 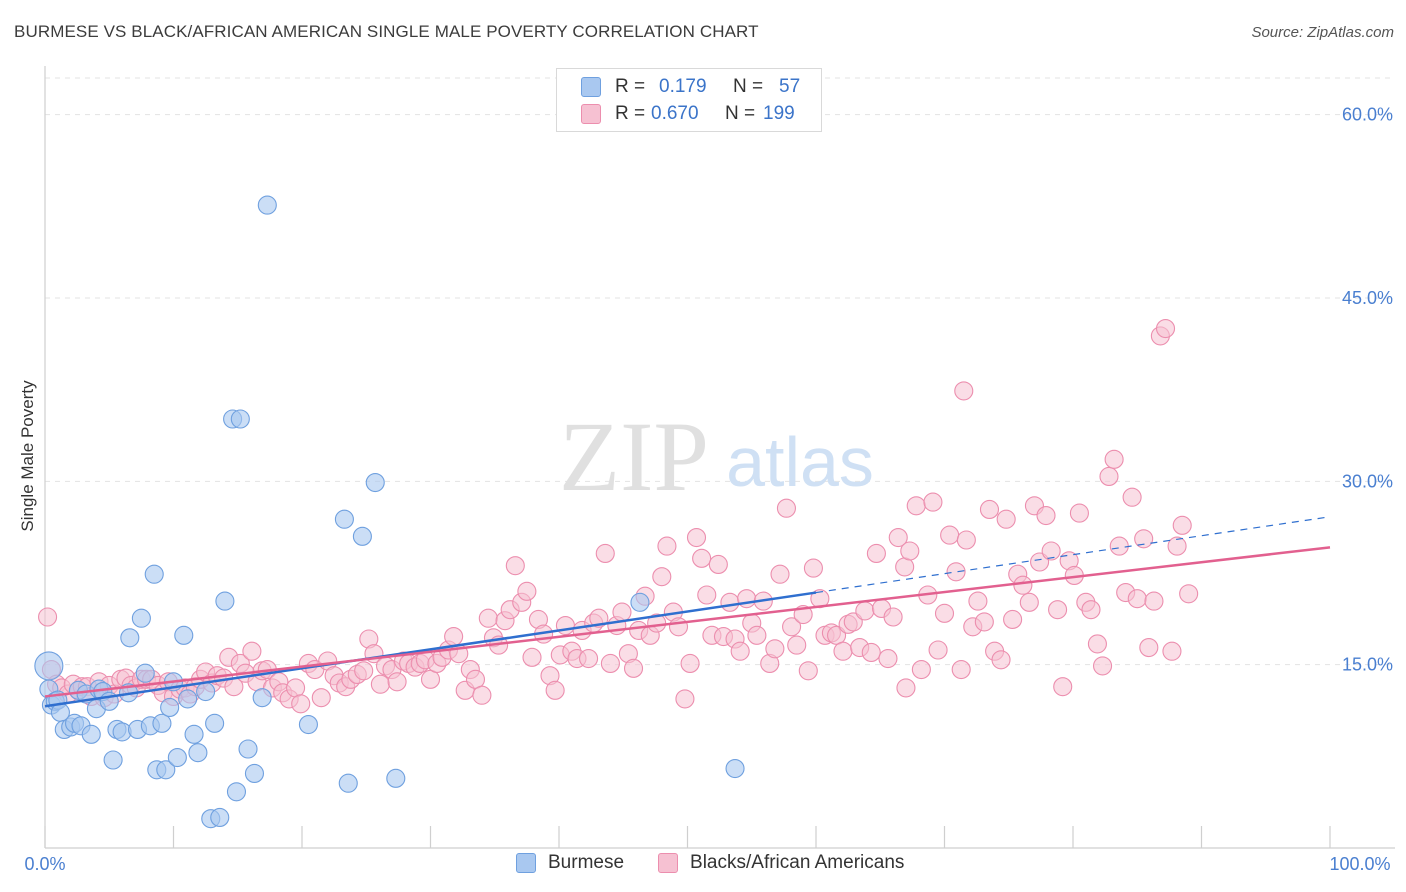 I want to click on legend-row-black: R = 0.670 N = 199, so click(x=688, y=114).